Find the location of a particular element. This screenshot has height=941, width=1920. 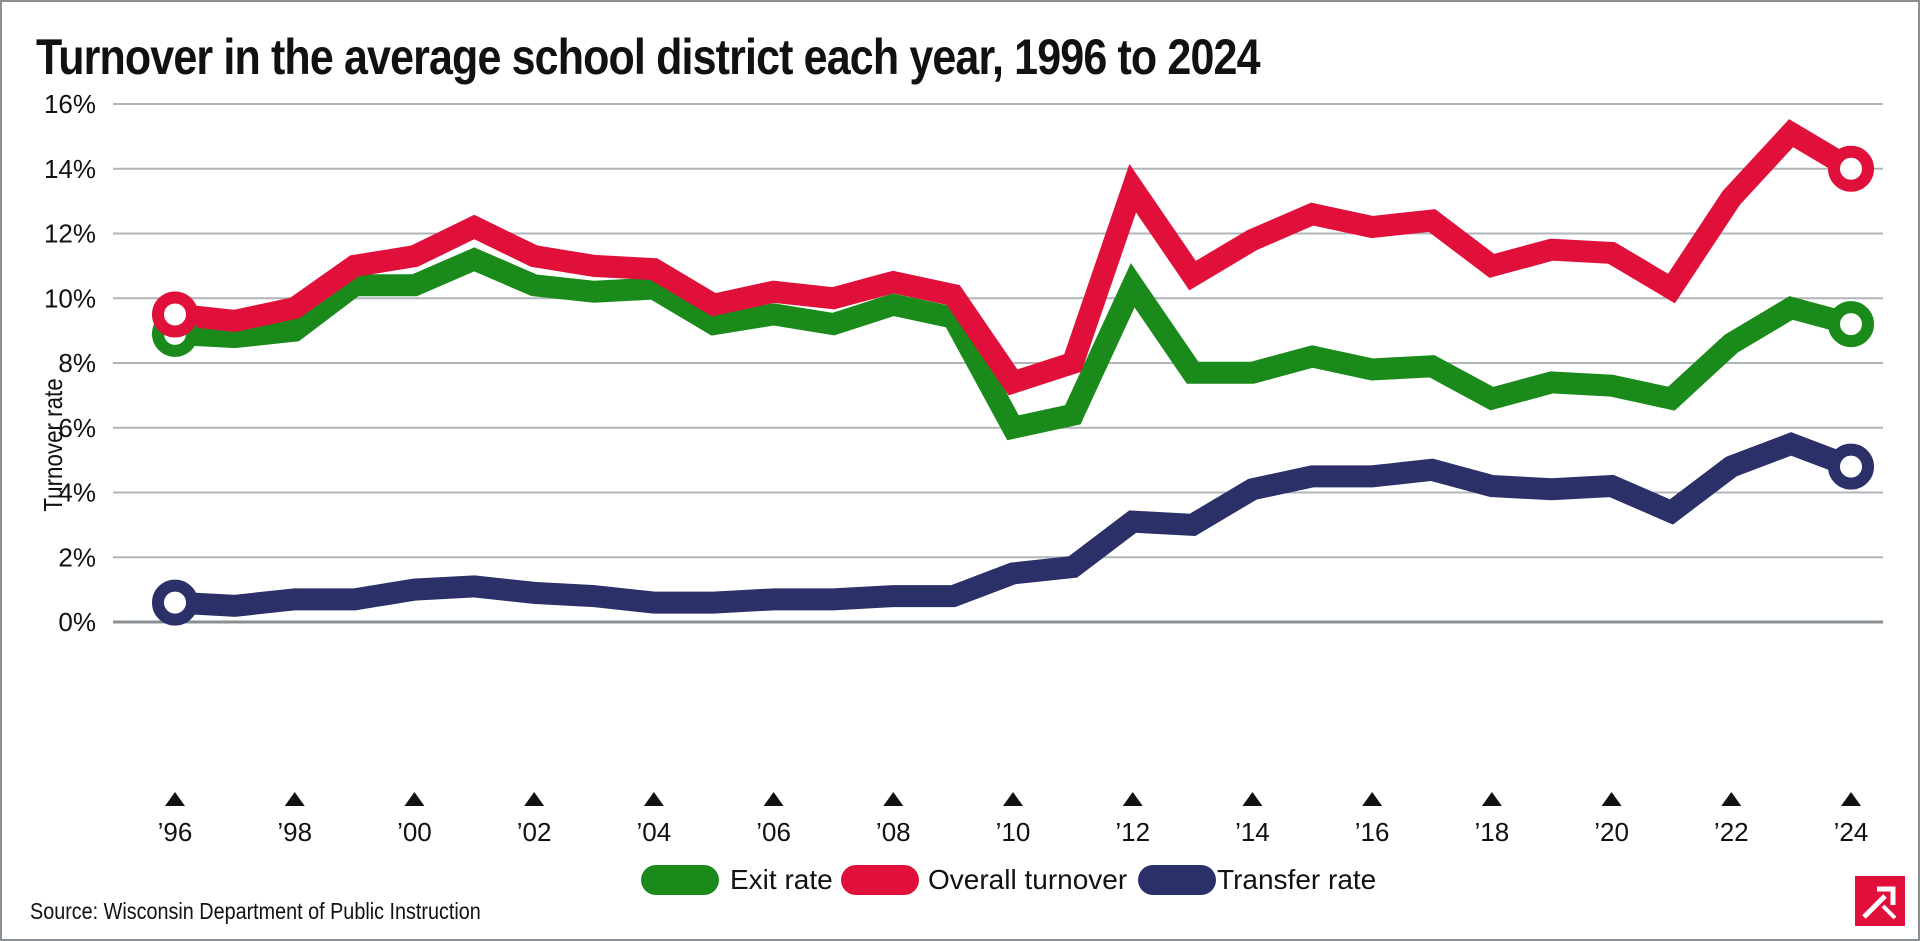

y-tick-label: 10% is located at coordinates (70, 298).